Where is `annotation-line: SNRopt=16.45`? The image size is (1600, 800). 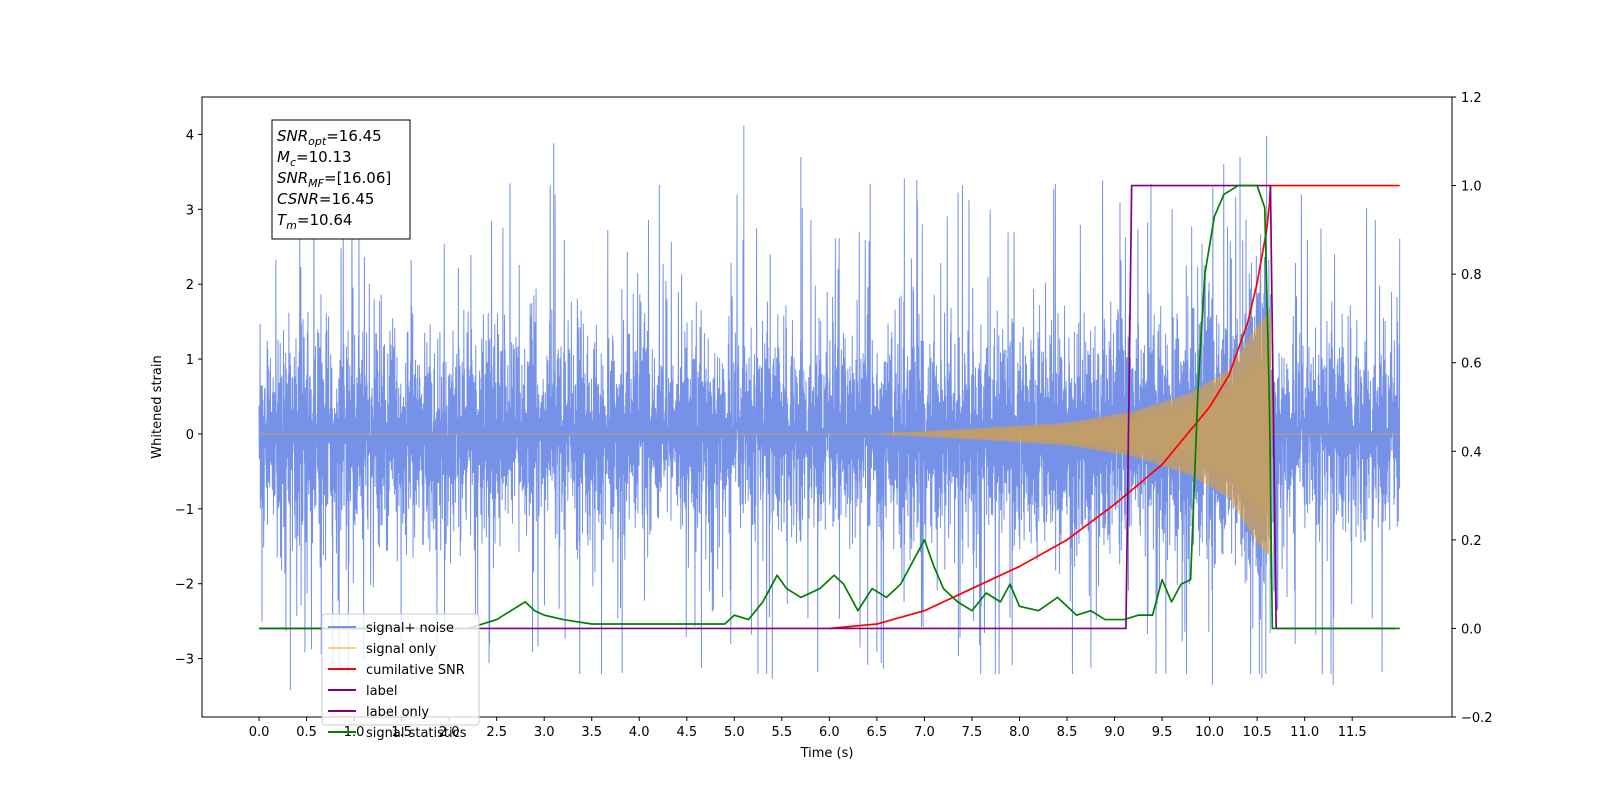 annotation-line: SNRopt=16.45 is located at coordinates (329, 137).